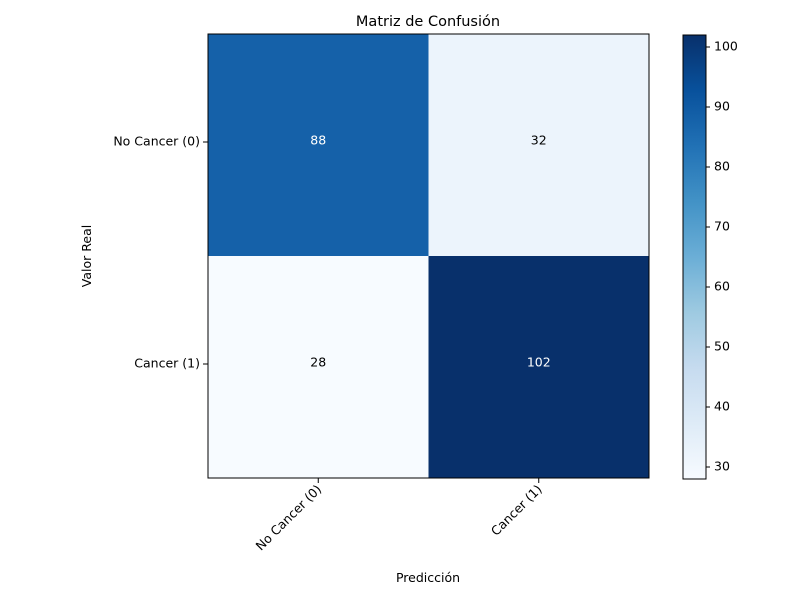  What do you see at coordinates (722, 166) in the screenshot?
I see `colorbar-tick-label: 80` at bounding box center [722, 166].